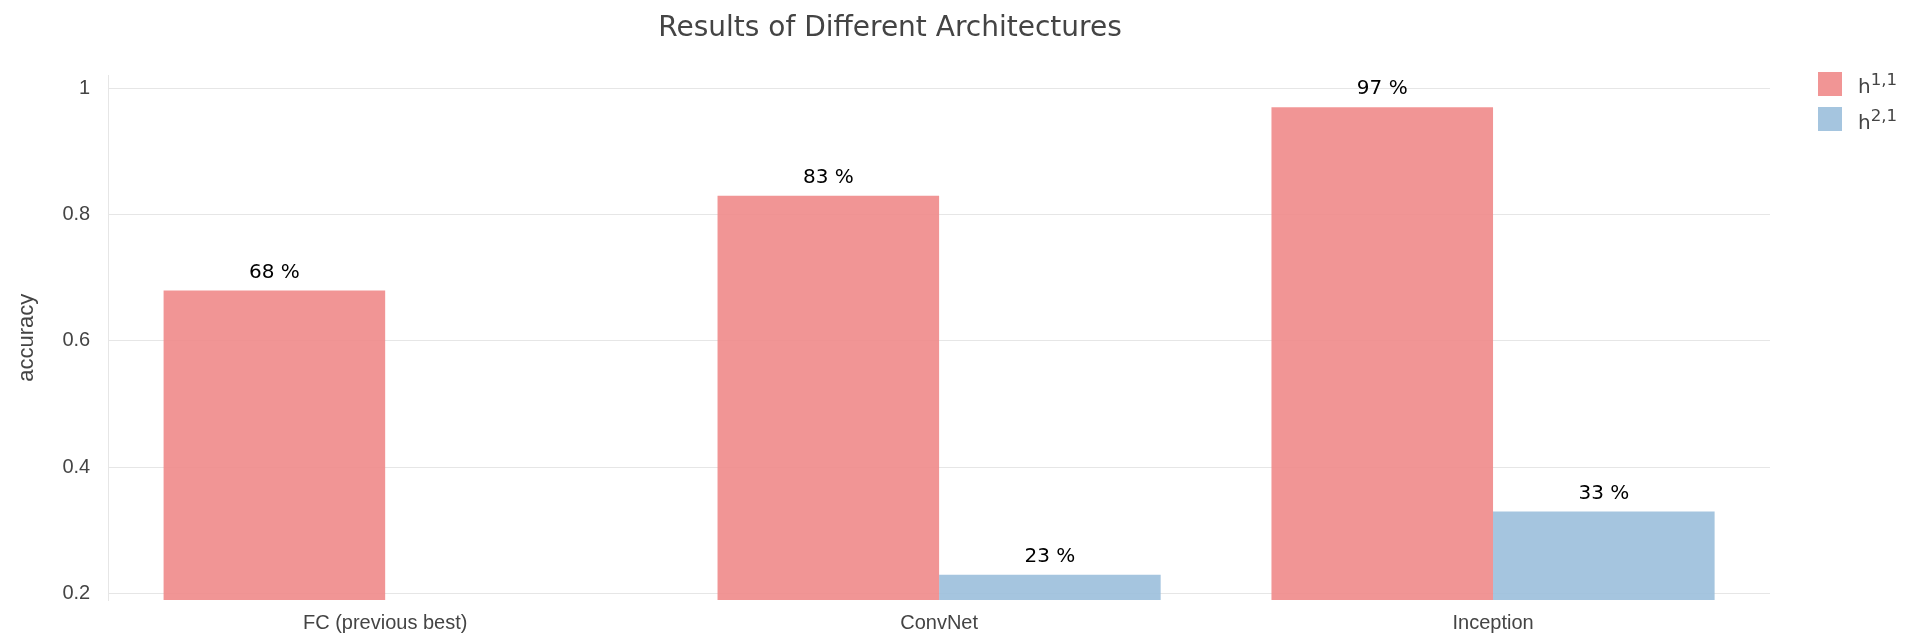  I want to click on y-tick-label: 0.6, so click(76, 339).